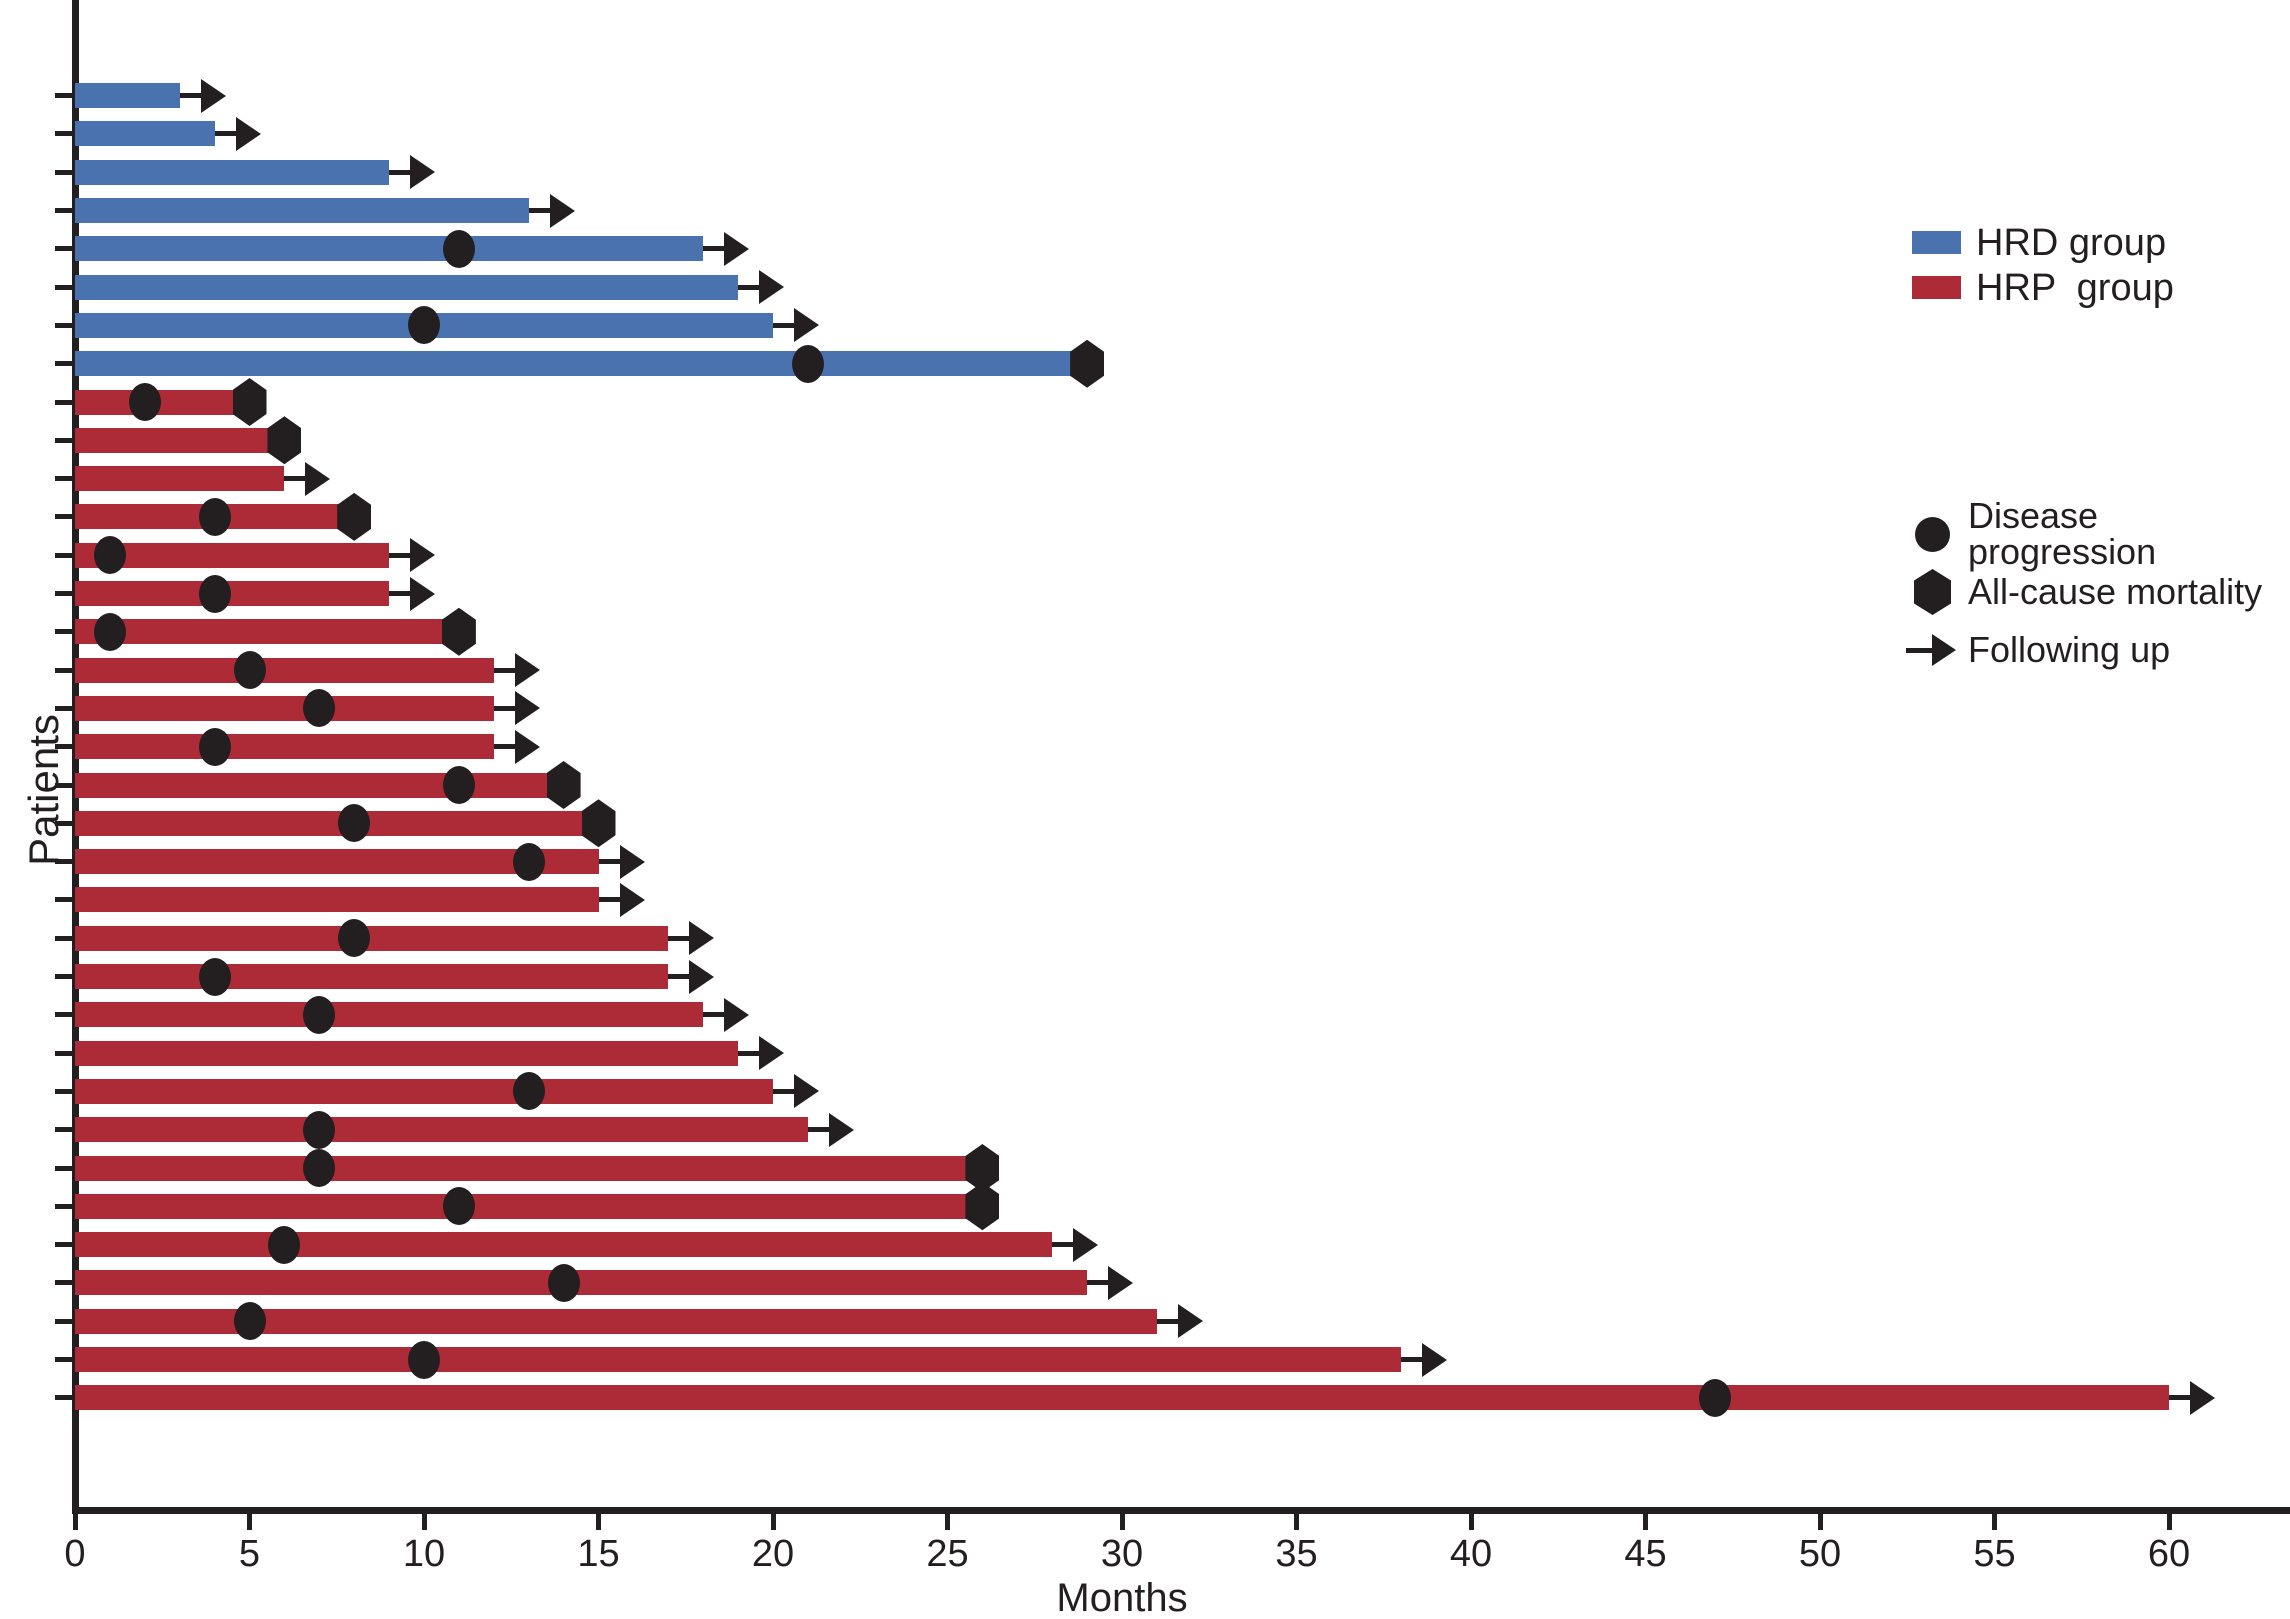 The height and width of the screenshot is (1619, 2290). Describe the element at coordinates (75, 1554) in the screenshot. I see `x-tick-label: 0` at that location.